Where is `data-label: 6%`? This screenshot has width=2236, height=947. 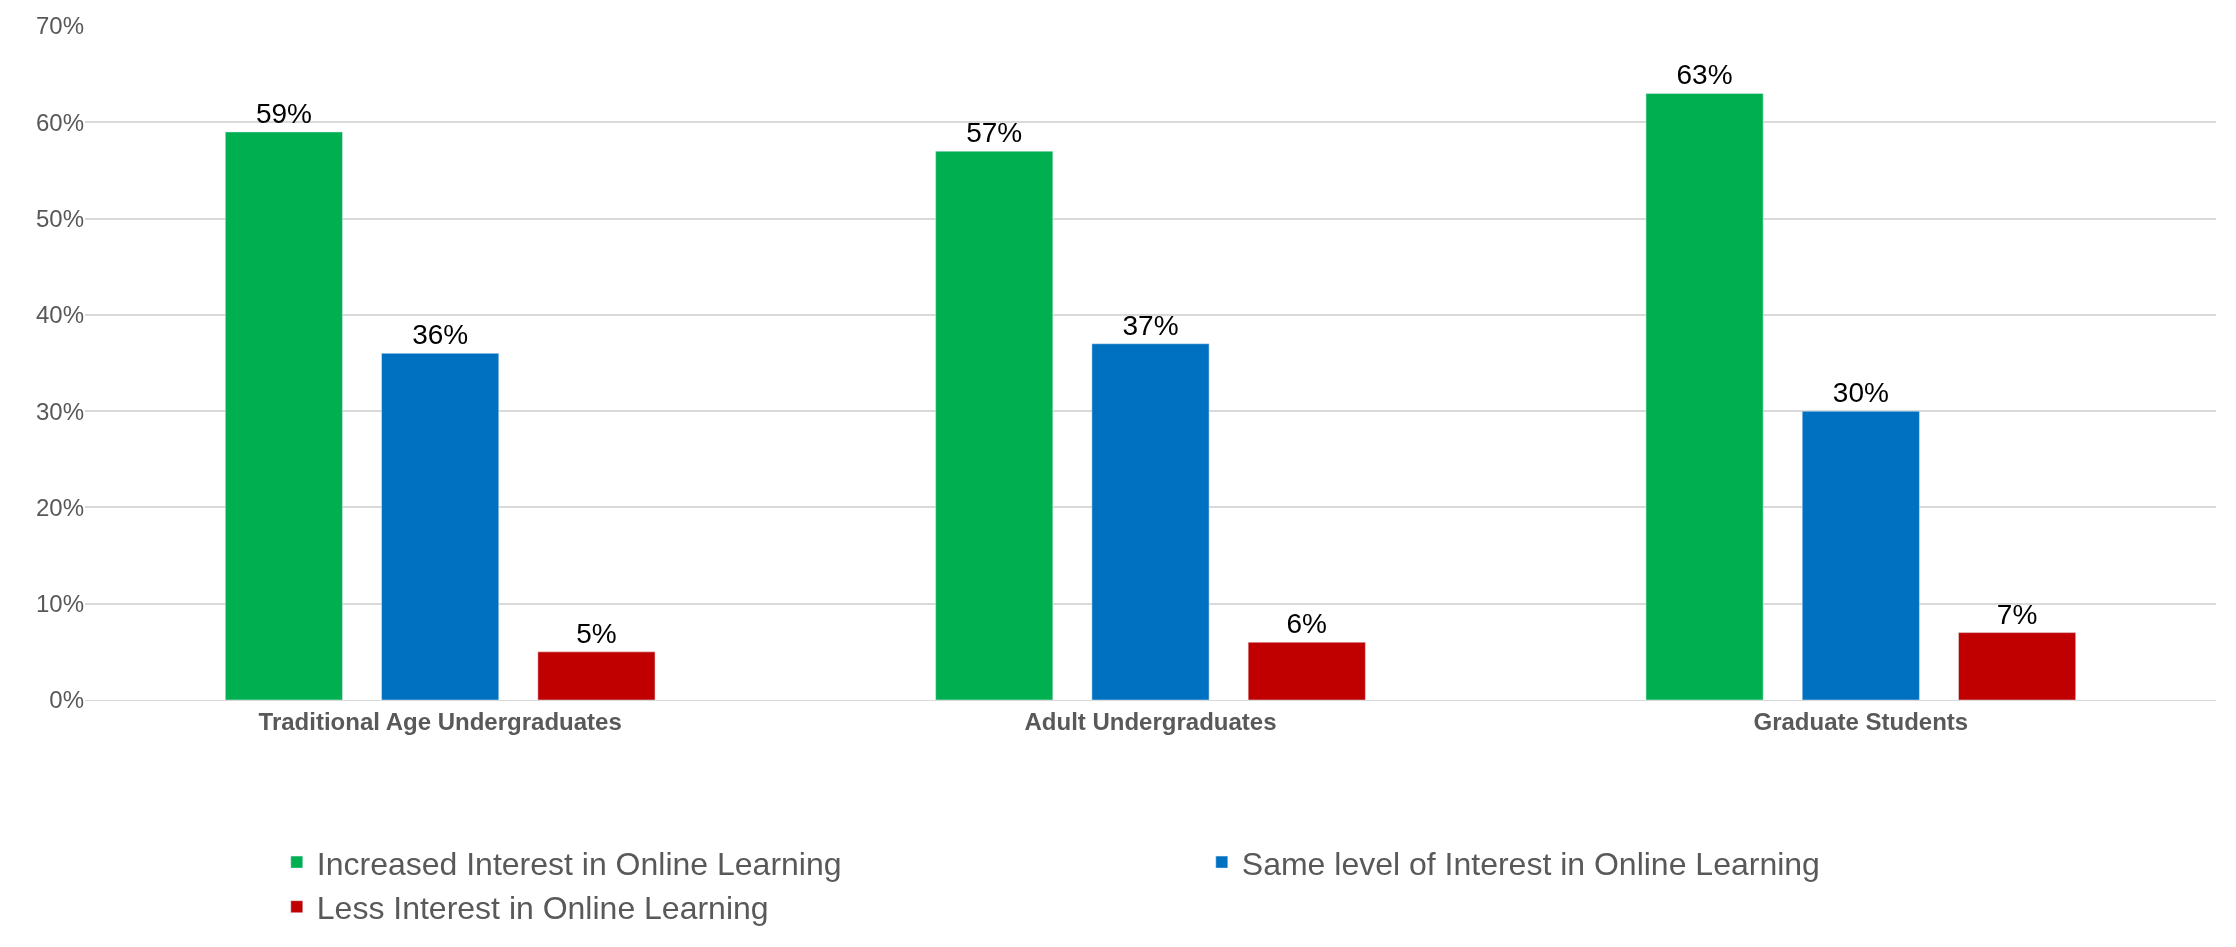 data-label: 6% is located at coordinates (1307, 624).